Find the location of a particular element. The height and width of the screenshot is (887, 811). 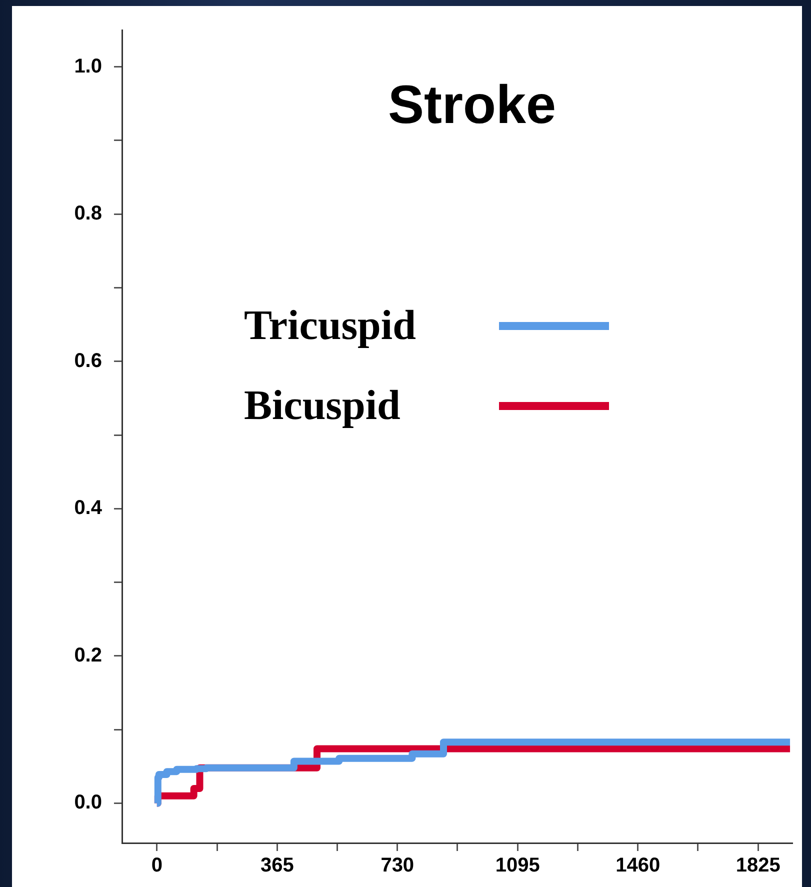

x-tick-label: 0 is located at coordinates (156, 865).